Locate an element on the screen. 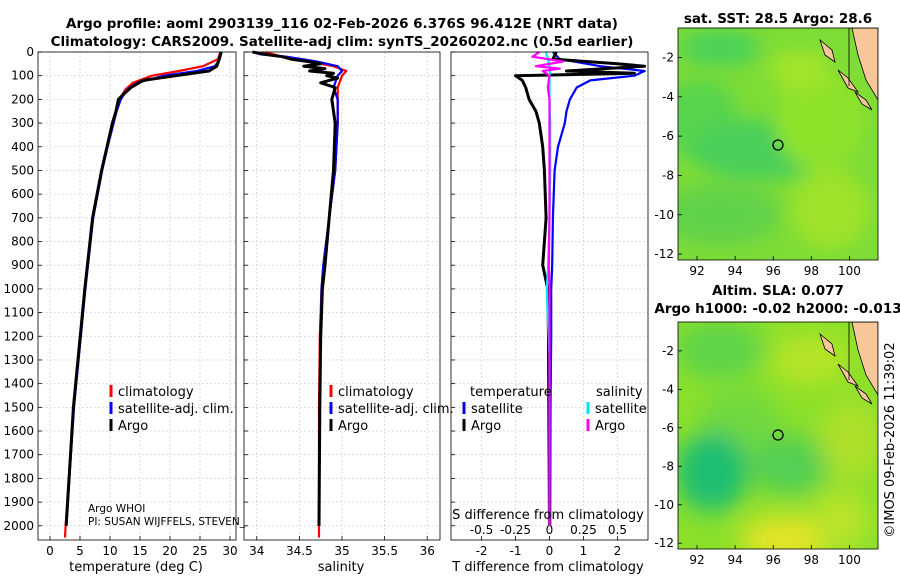  float-info-institution: Argo WHOI is located at coordinates (116, 509).